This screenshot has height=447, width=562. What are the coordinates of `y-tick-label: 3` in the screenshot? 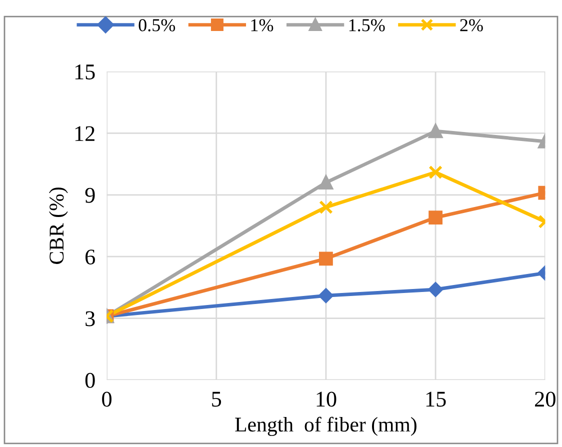 It's located at (90, 318).